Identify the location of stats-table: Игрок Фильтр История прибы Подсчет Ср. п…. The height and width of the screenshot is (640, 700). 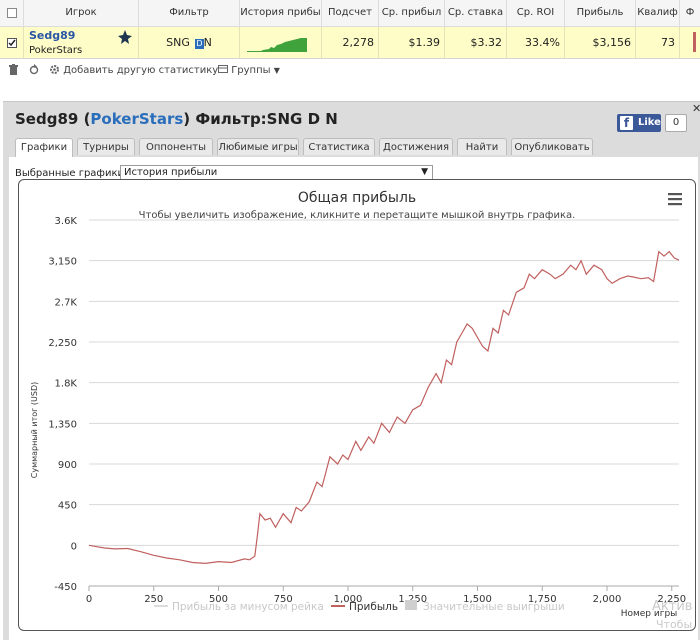
(350, 29).